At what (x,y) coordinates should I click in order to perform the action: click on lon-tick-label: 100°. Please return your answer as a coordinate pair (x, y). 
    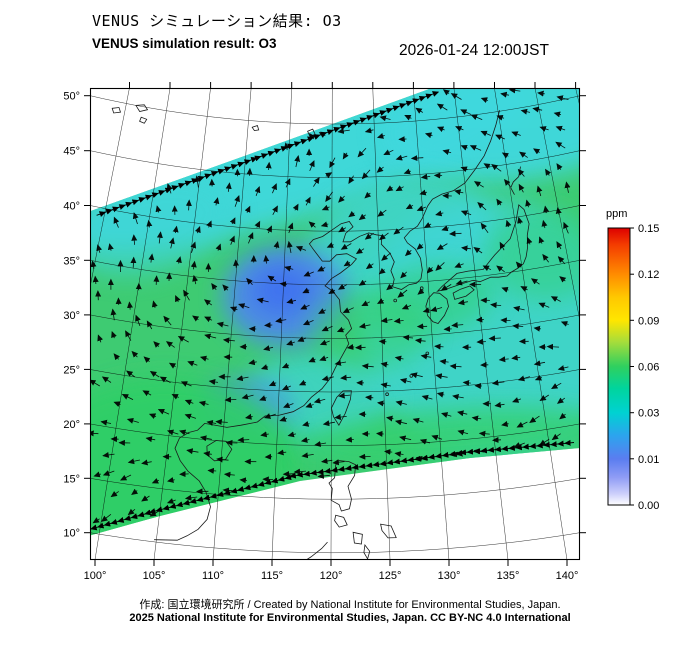
    Looking at the image, I should click on (95, 576).